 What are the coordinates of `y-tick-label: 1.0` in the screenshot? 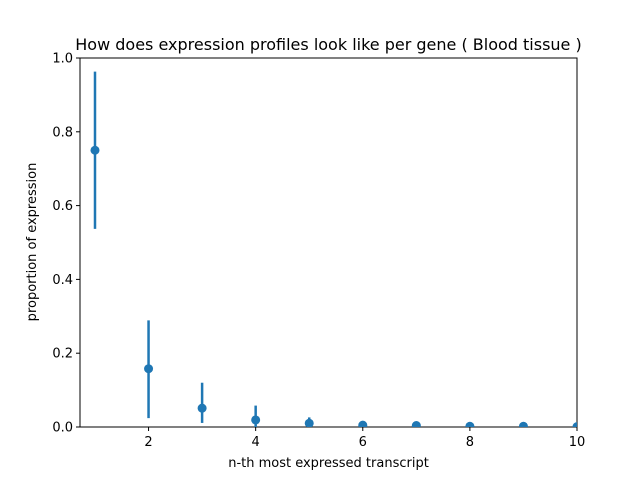 It's located at (62, 59).